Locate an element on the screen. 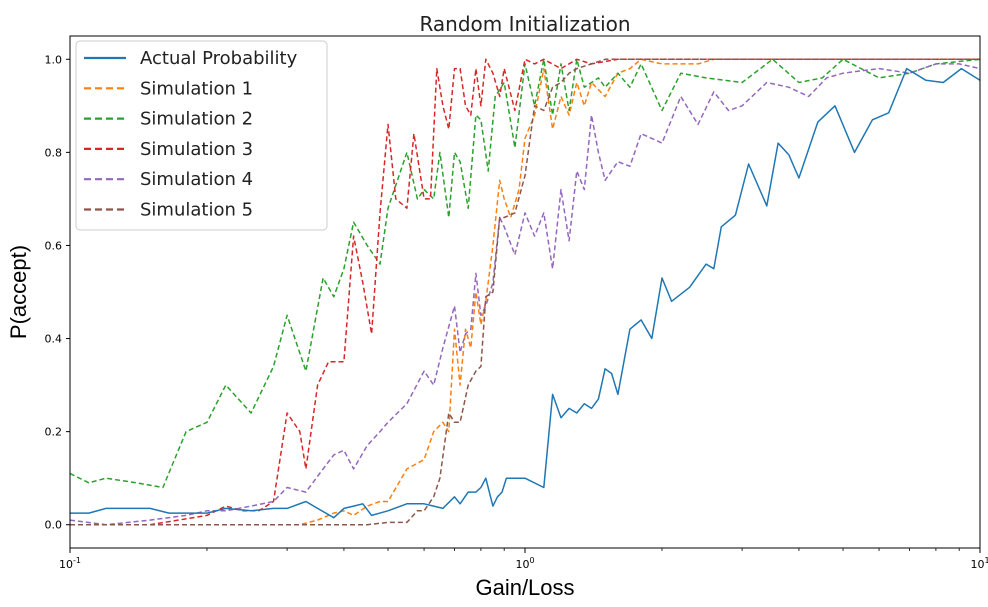 This screenshot has width=988, height=607. legend-label: Simulation 2 is located at coordinates (196, 119).